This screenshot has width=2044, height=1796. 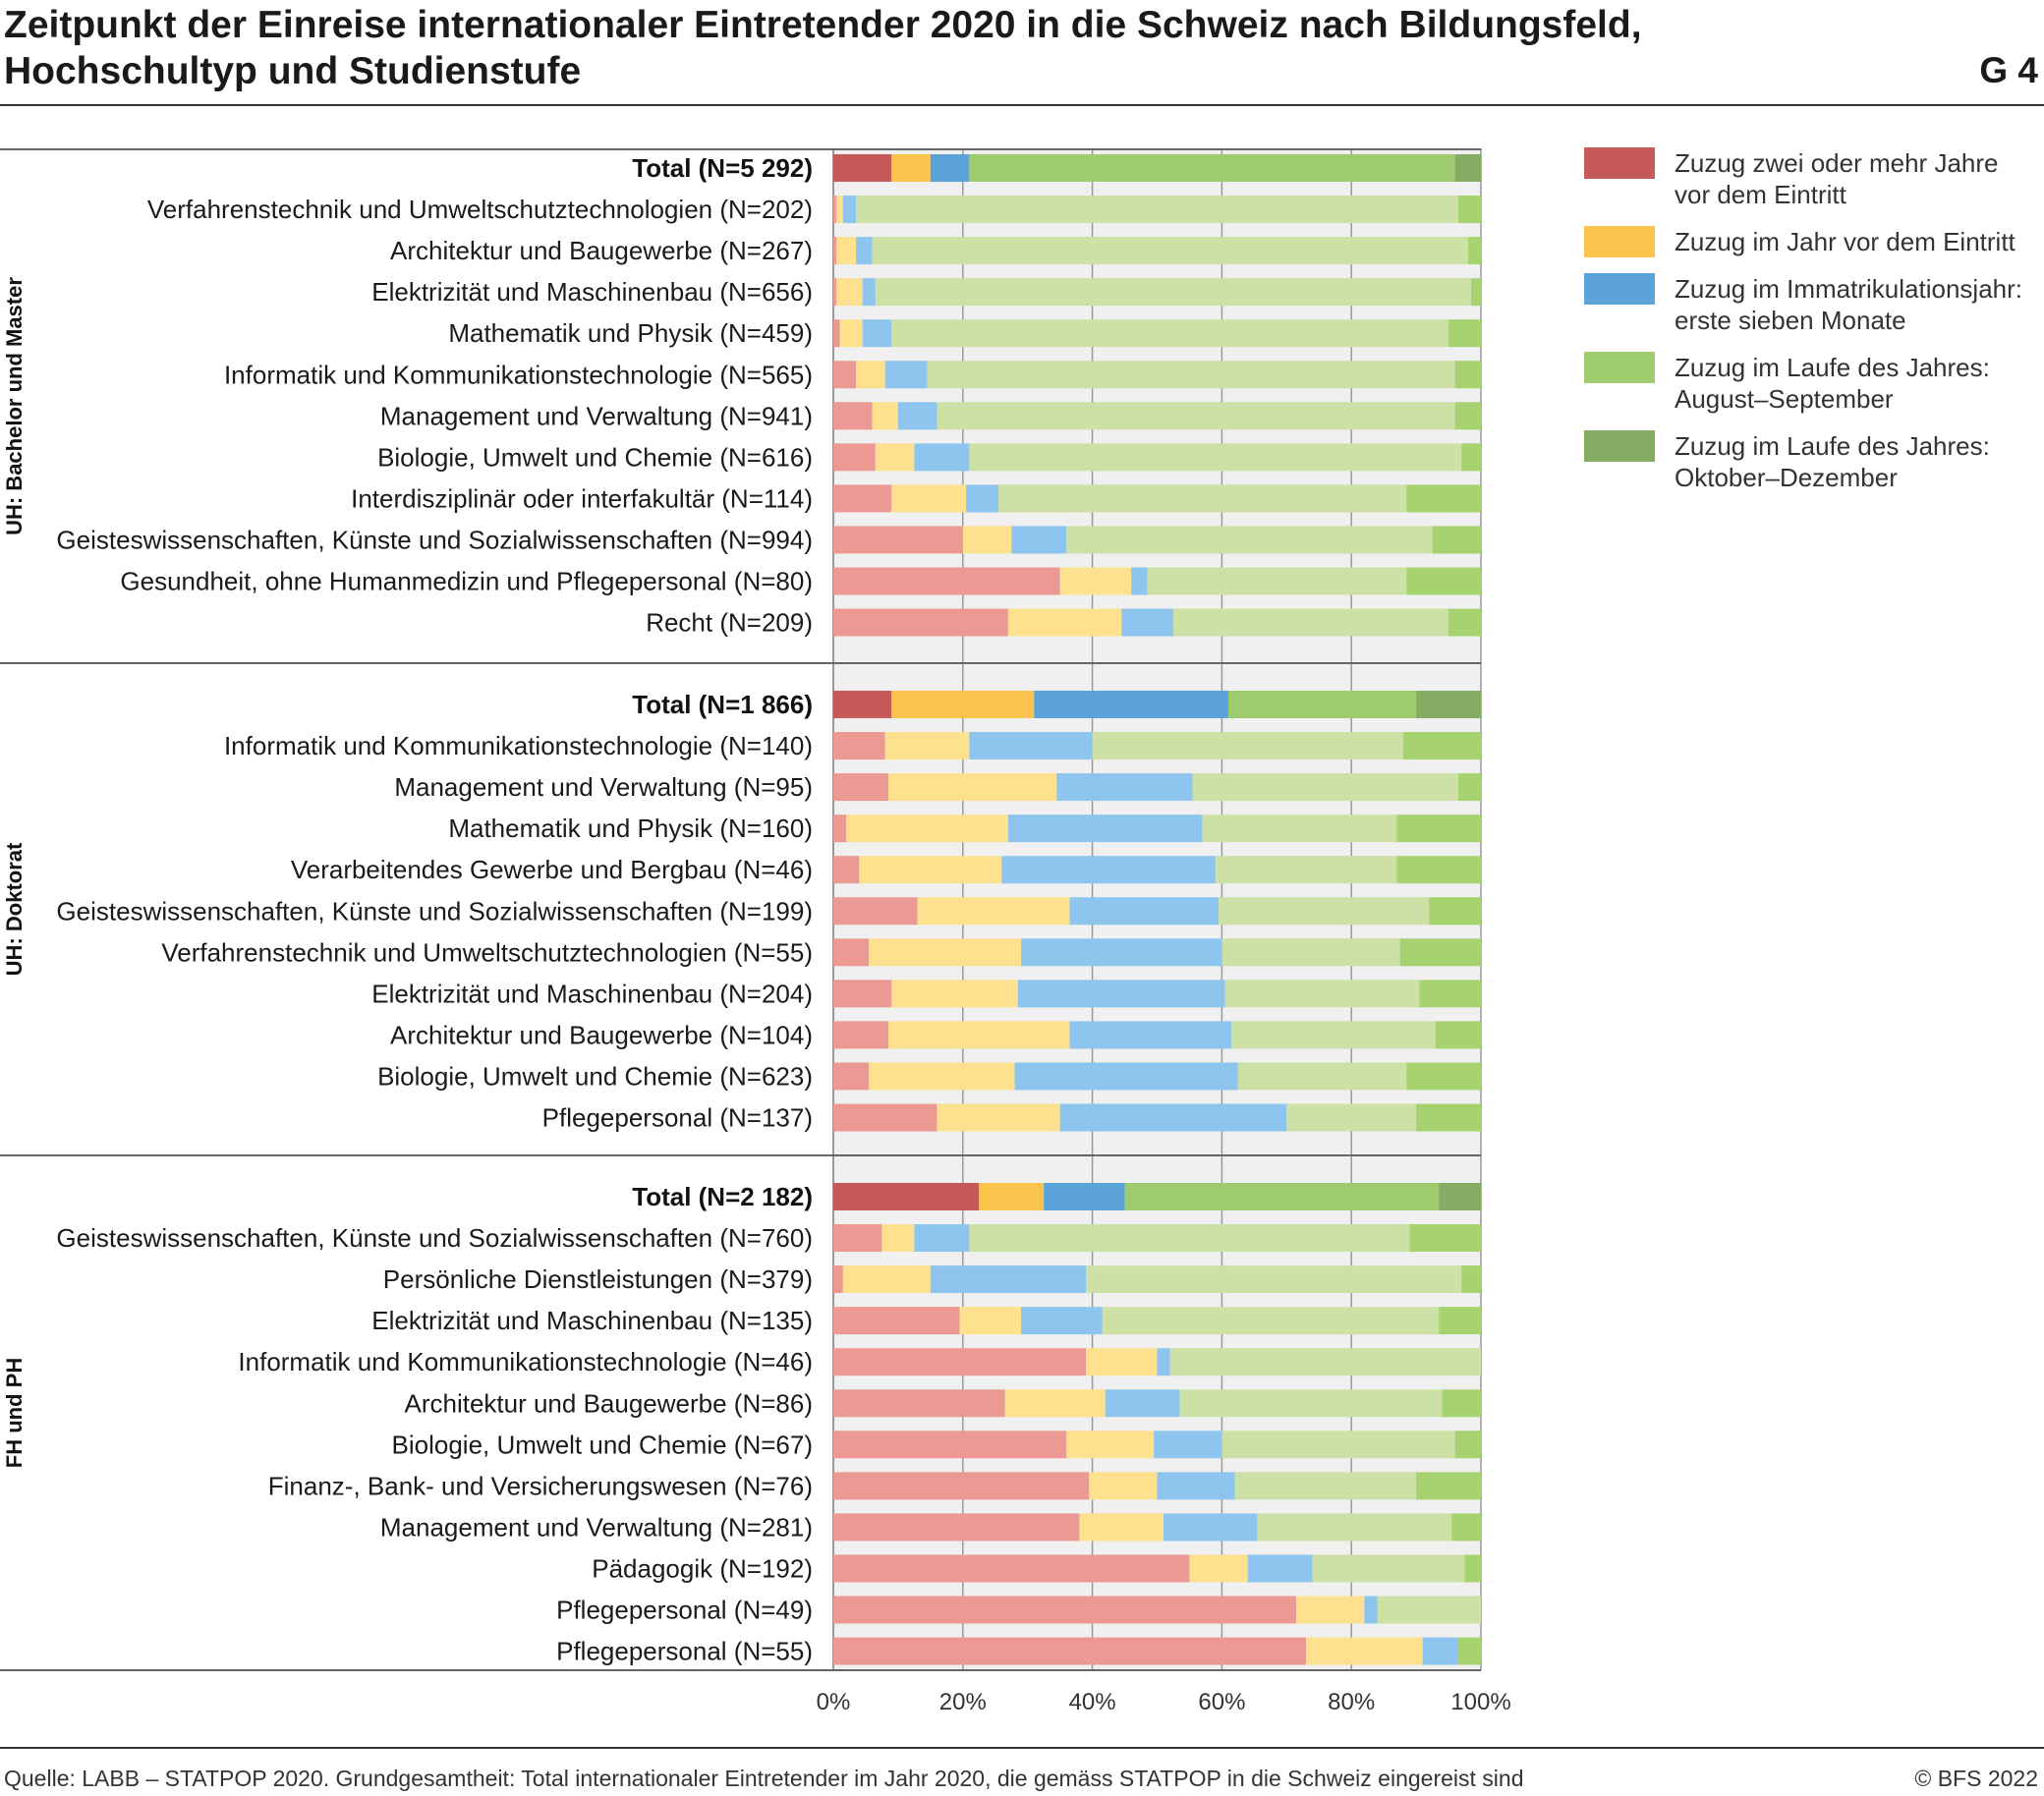 I want to click on row-label: Biologie, Umwelt und Chemie (N=616), so click(x=595, y=457).